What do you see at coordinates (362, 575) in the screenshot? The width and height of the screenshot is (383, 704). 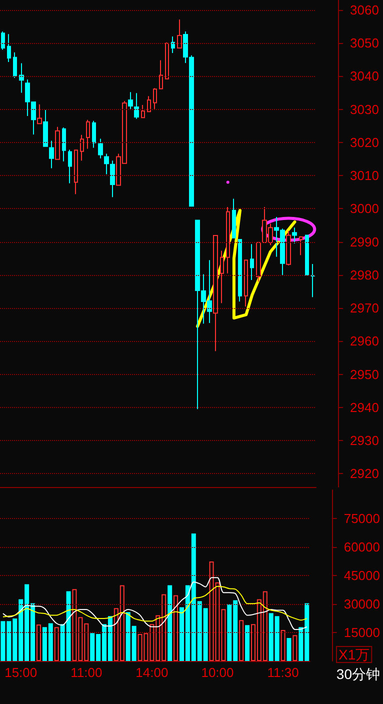 I see `y-tick-label: 45000` at bounding box center [362, 575].